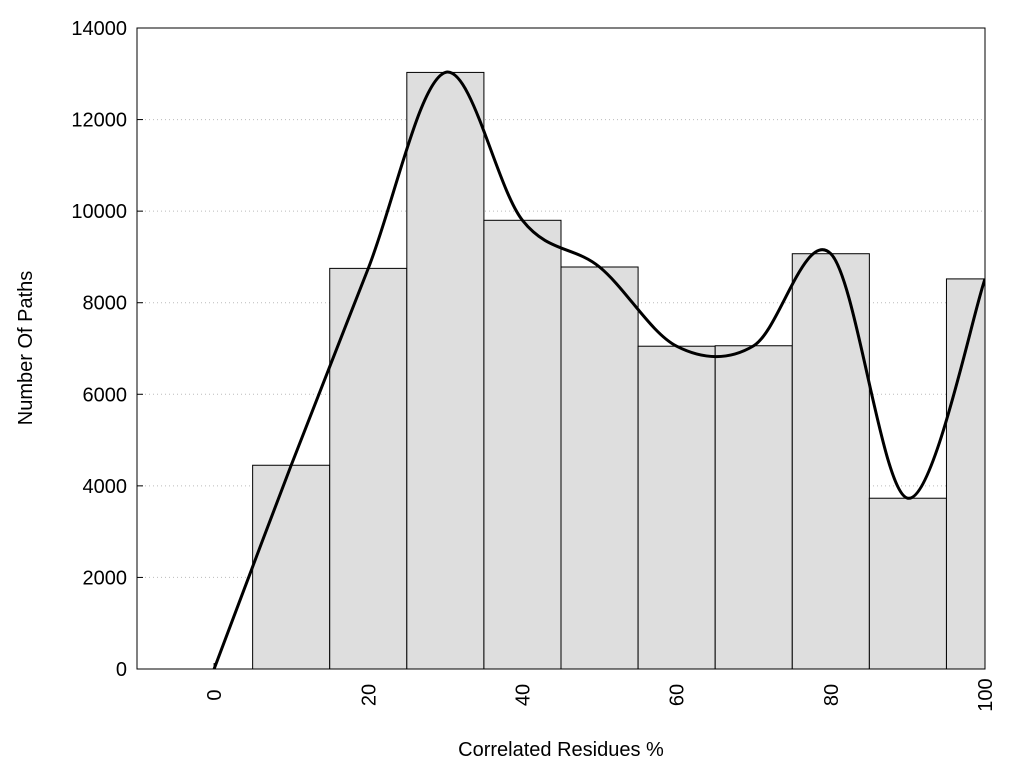 This screenshot has height=768, width=1024. What do you see at coordinates (832, 695) in the screenshot?
I see `x-tick-label: 80` at bounding box center [832, 695].